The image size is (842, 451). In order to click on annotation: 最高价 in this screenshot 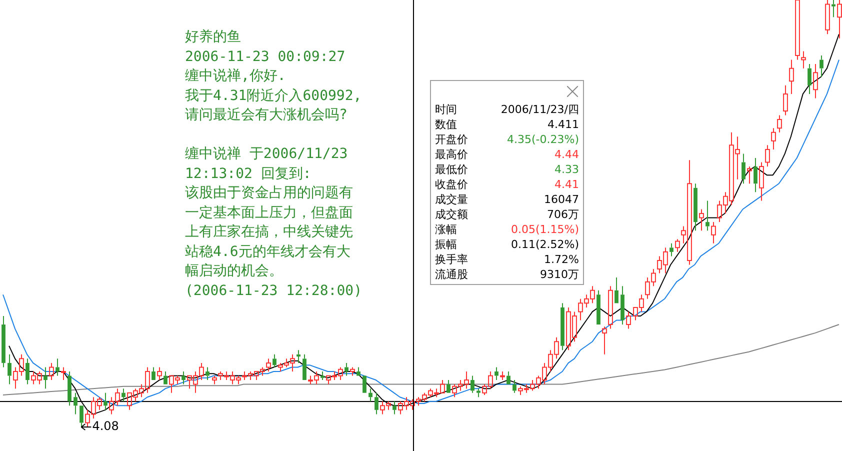, I will do `click(451, 154)`.